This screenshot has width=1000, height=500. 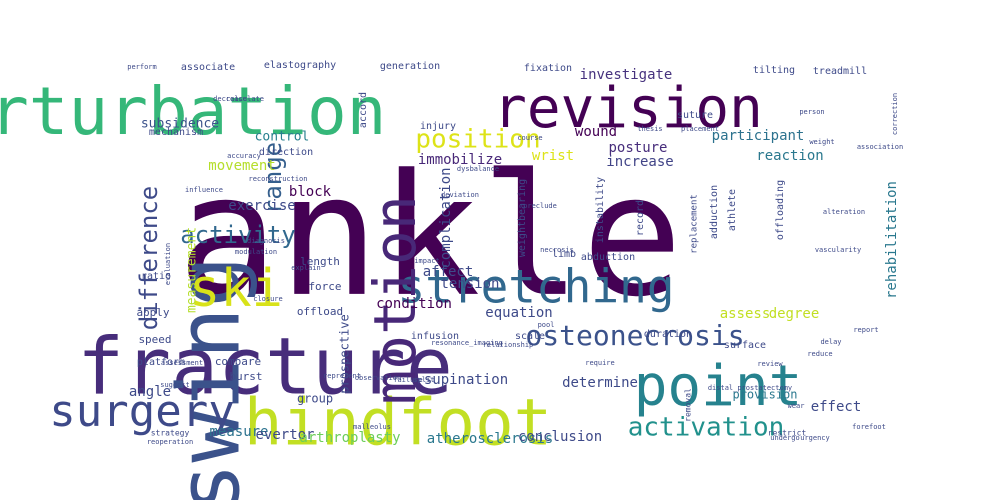 What do you see at coordinates (410, 66) in the screenshot?
I see `cloud-word: generation` at bounding box center [410, 66].